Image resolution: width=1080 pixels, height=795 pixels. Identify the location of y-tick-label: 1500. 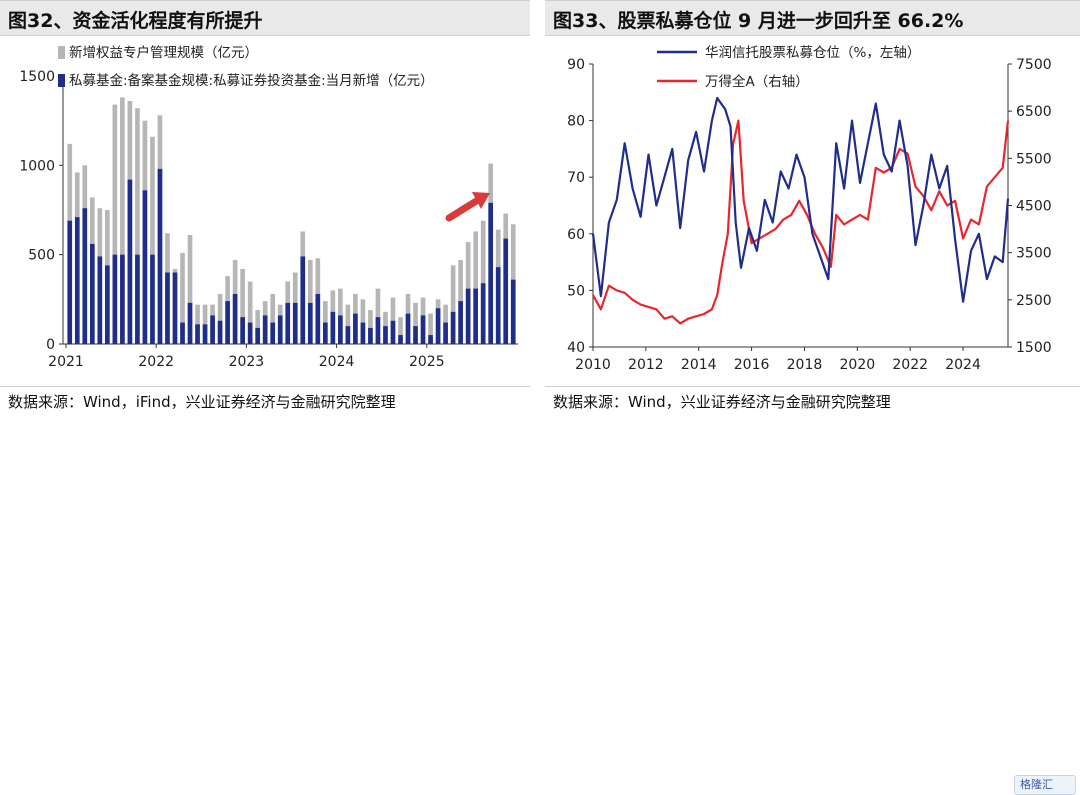
(37, 77).